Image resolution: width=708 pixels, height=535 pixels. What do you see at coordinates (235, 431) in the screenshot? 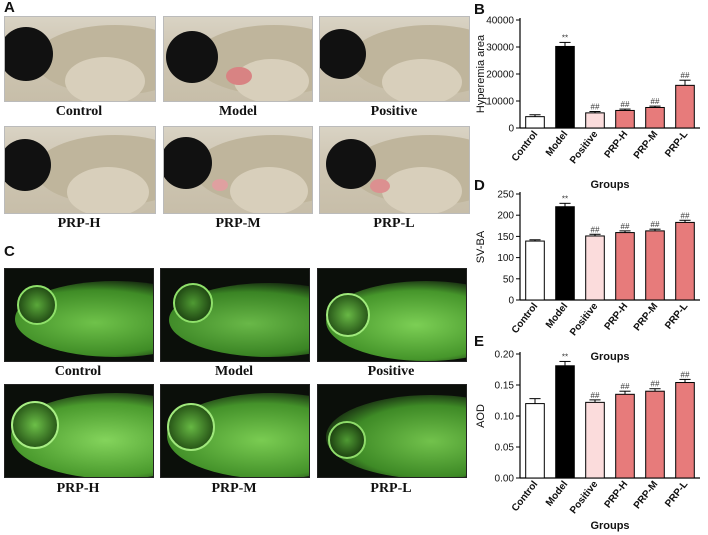
I see `zebrafish-fluorescence-prp-m` at bounding box center [235, 431].